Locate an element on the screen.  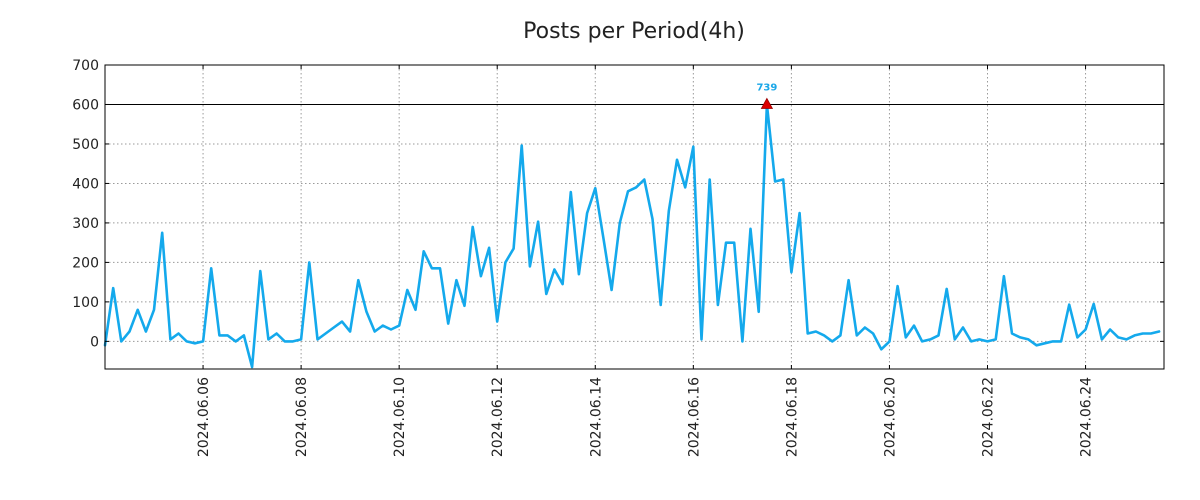
peak-label: 739 is located at coordinates (766, 87).